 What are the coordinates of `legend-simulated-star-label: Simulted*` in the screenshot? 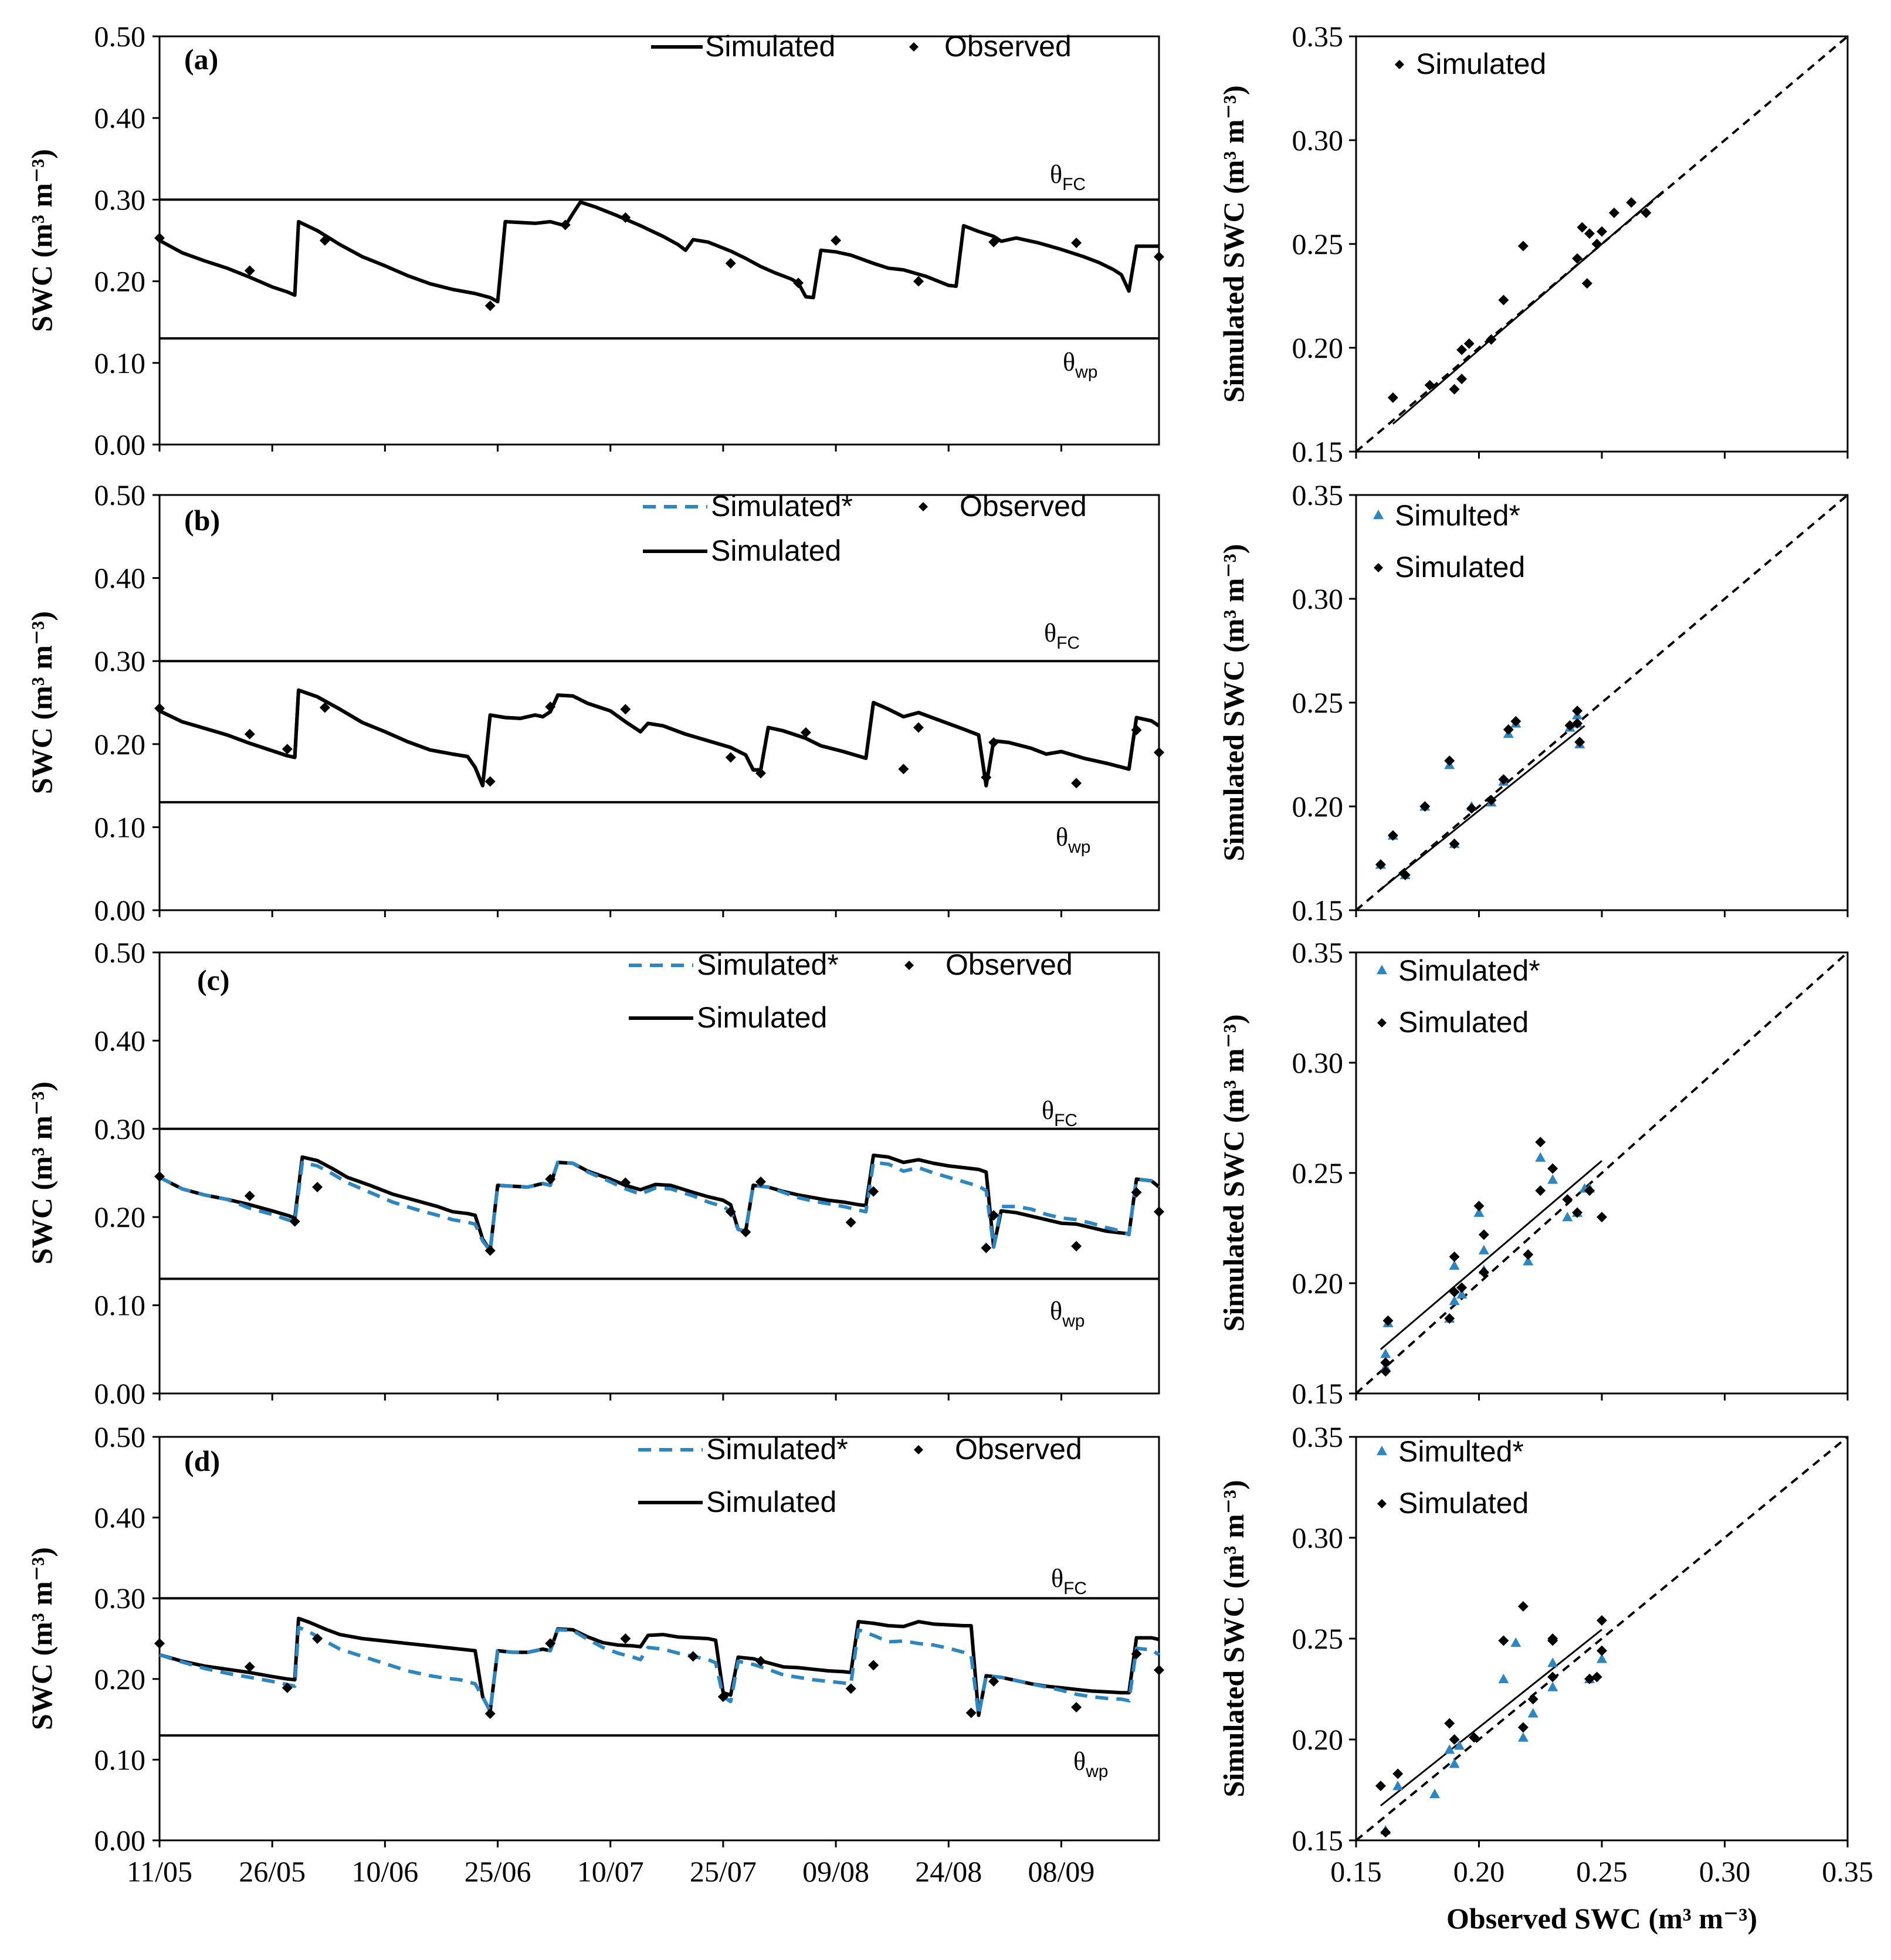 It's located at (1461, 1451).